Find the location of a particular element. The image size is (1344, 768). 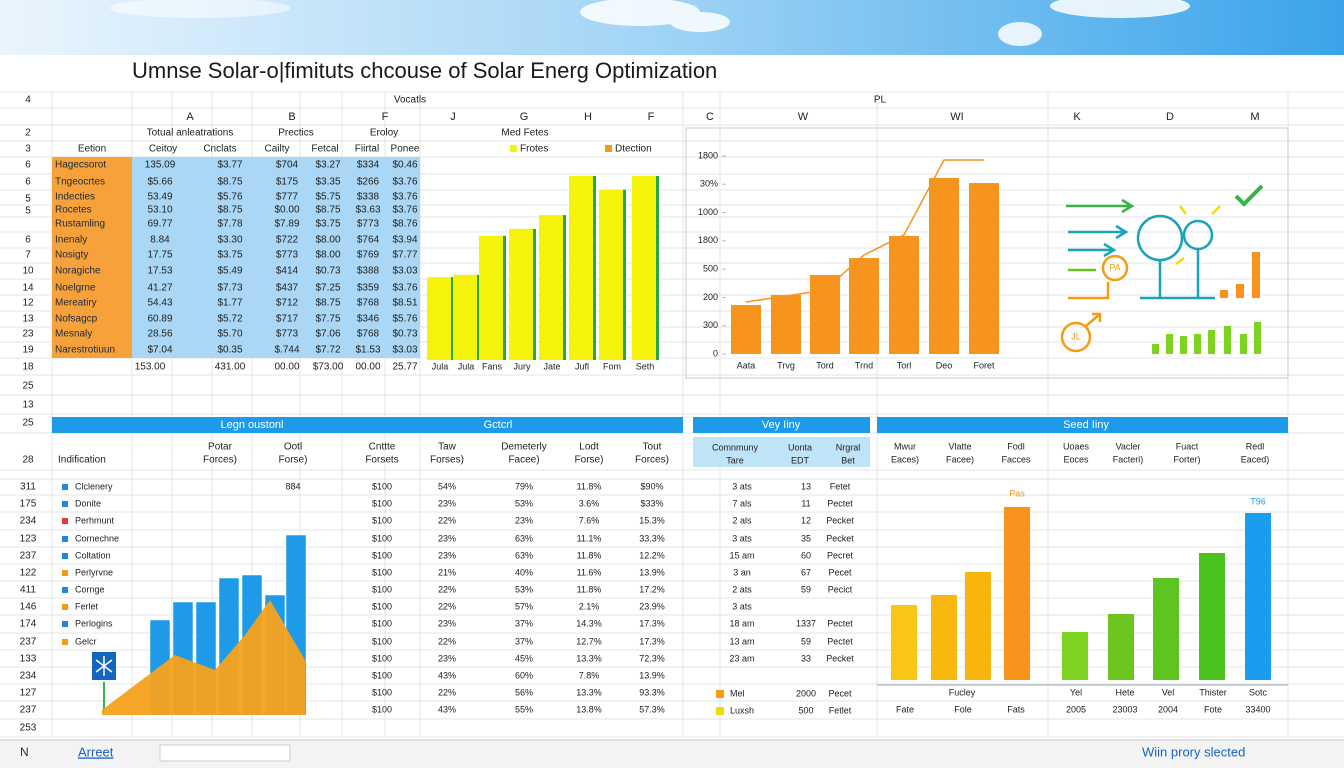

x-label: Thister is located at coordinates (1213, 692).